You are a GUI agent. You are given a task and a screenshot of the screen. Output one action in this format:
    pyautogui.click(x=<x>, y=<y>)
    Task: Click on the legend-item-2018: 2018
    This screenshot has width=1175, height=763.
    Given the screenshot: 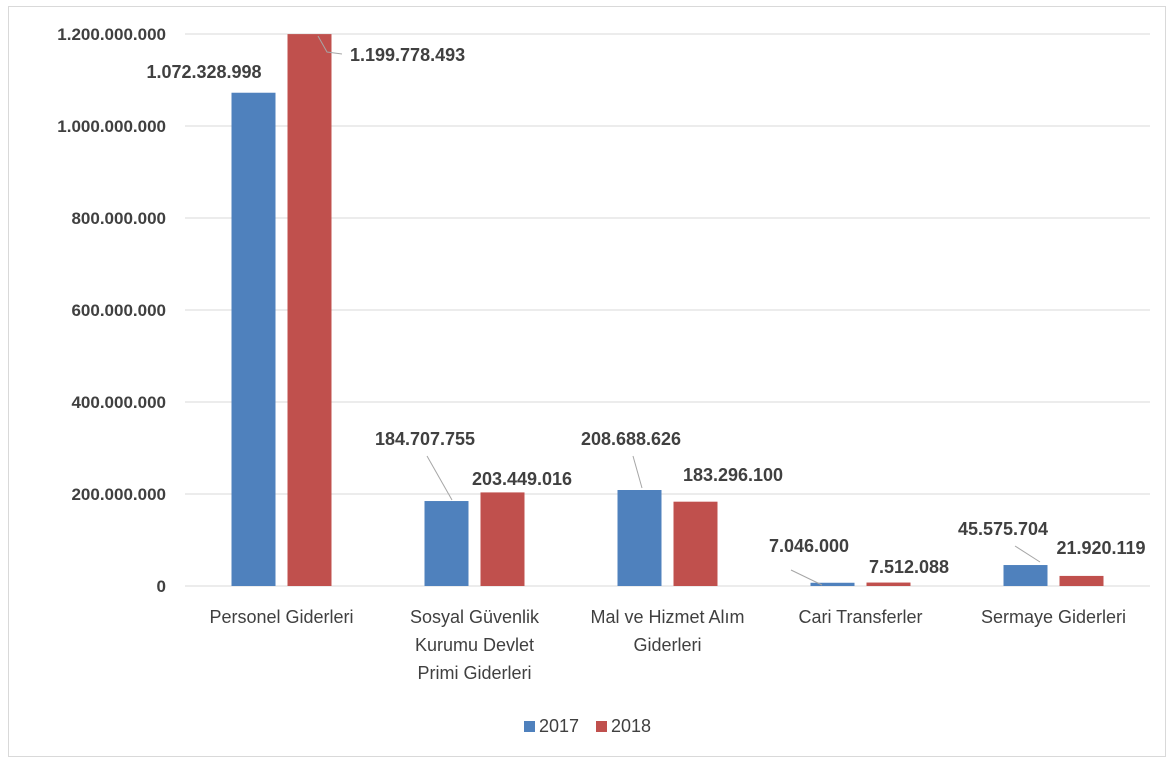 What is the action you would take?
    pyautogui.click(x=623, y=726)
    